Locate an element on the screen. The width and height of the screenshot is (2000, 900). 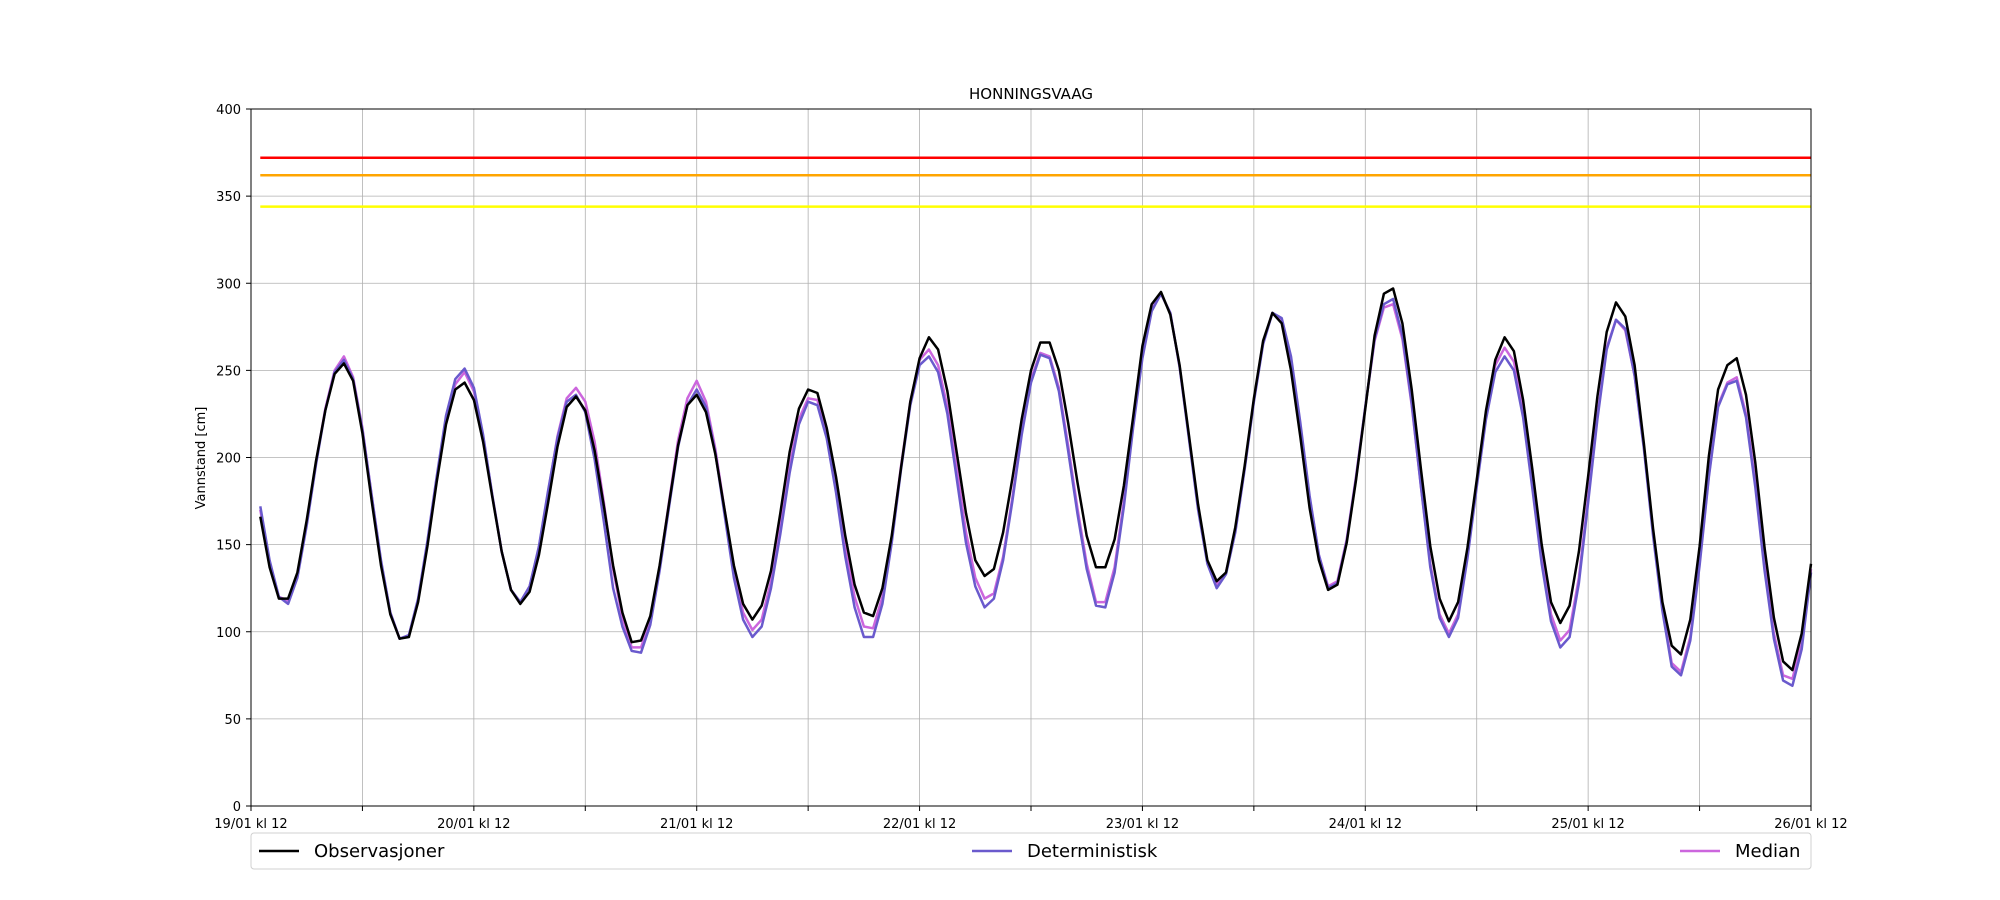
threshold-lines is located at coordinates (1035, 182).